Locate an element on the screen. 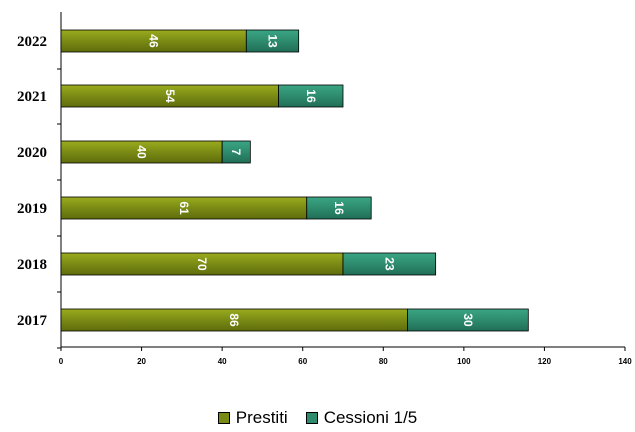 The width and height of the screenshot is (635, 432). x-tick-label: 0 is located at coordinates (61, 361).